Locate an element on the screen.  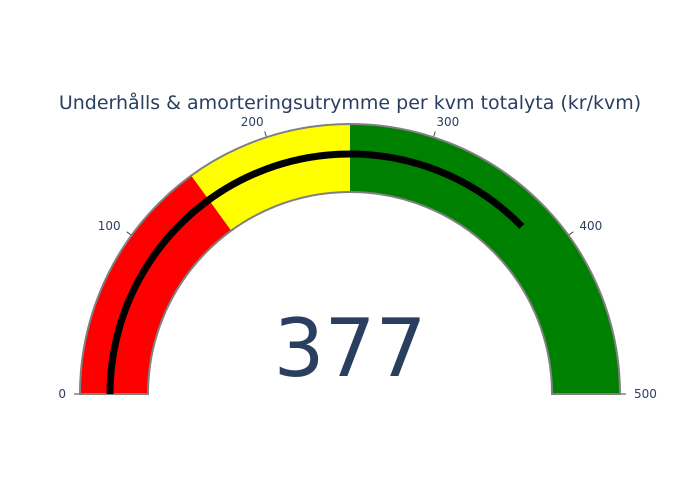
gauge-tick-label: 100 is located at coordinates (109, 226).